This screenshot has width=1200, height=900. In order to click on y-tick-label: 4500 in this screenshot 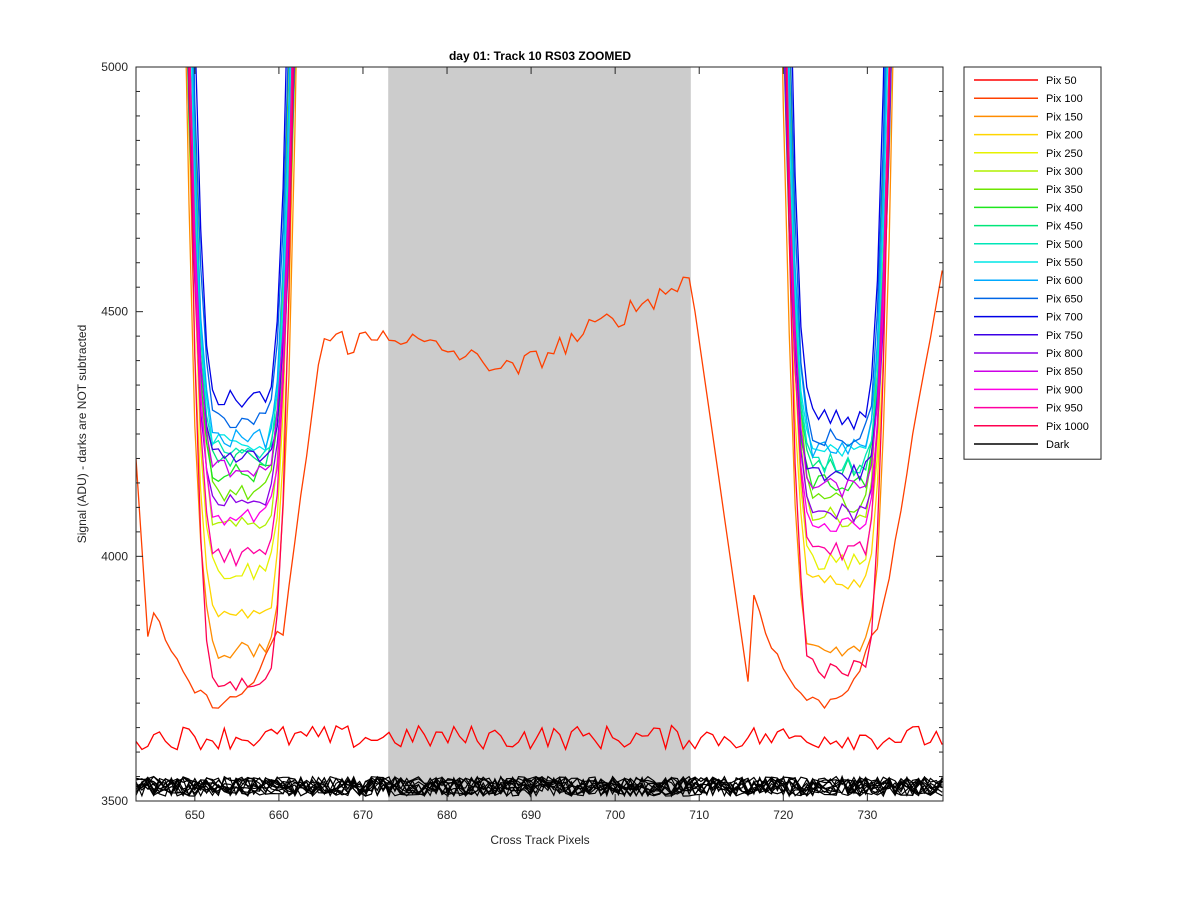, I will do `click(114, 312)`.